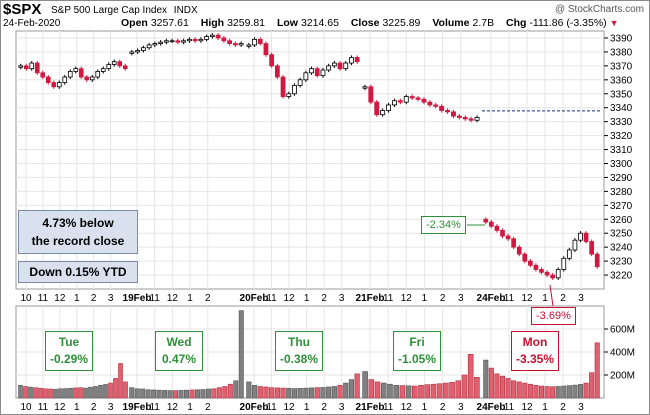  I want to click on record-close-box: 4.73% below the record close, so click(78, 232).